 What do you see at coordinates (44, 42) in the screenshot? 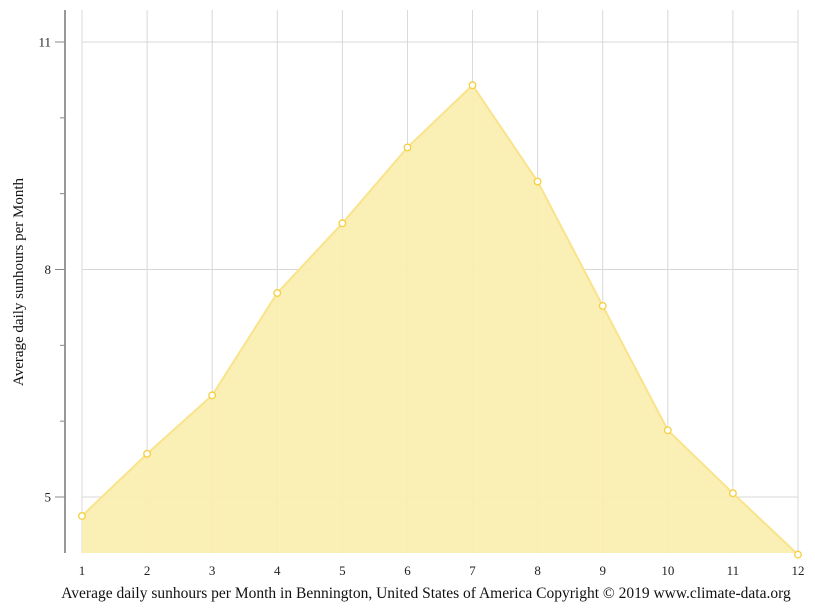
I see `y-tick-label: 11` at bounding box center [44, 42].